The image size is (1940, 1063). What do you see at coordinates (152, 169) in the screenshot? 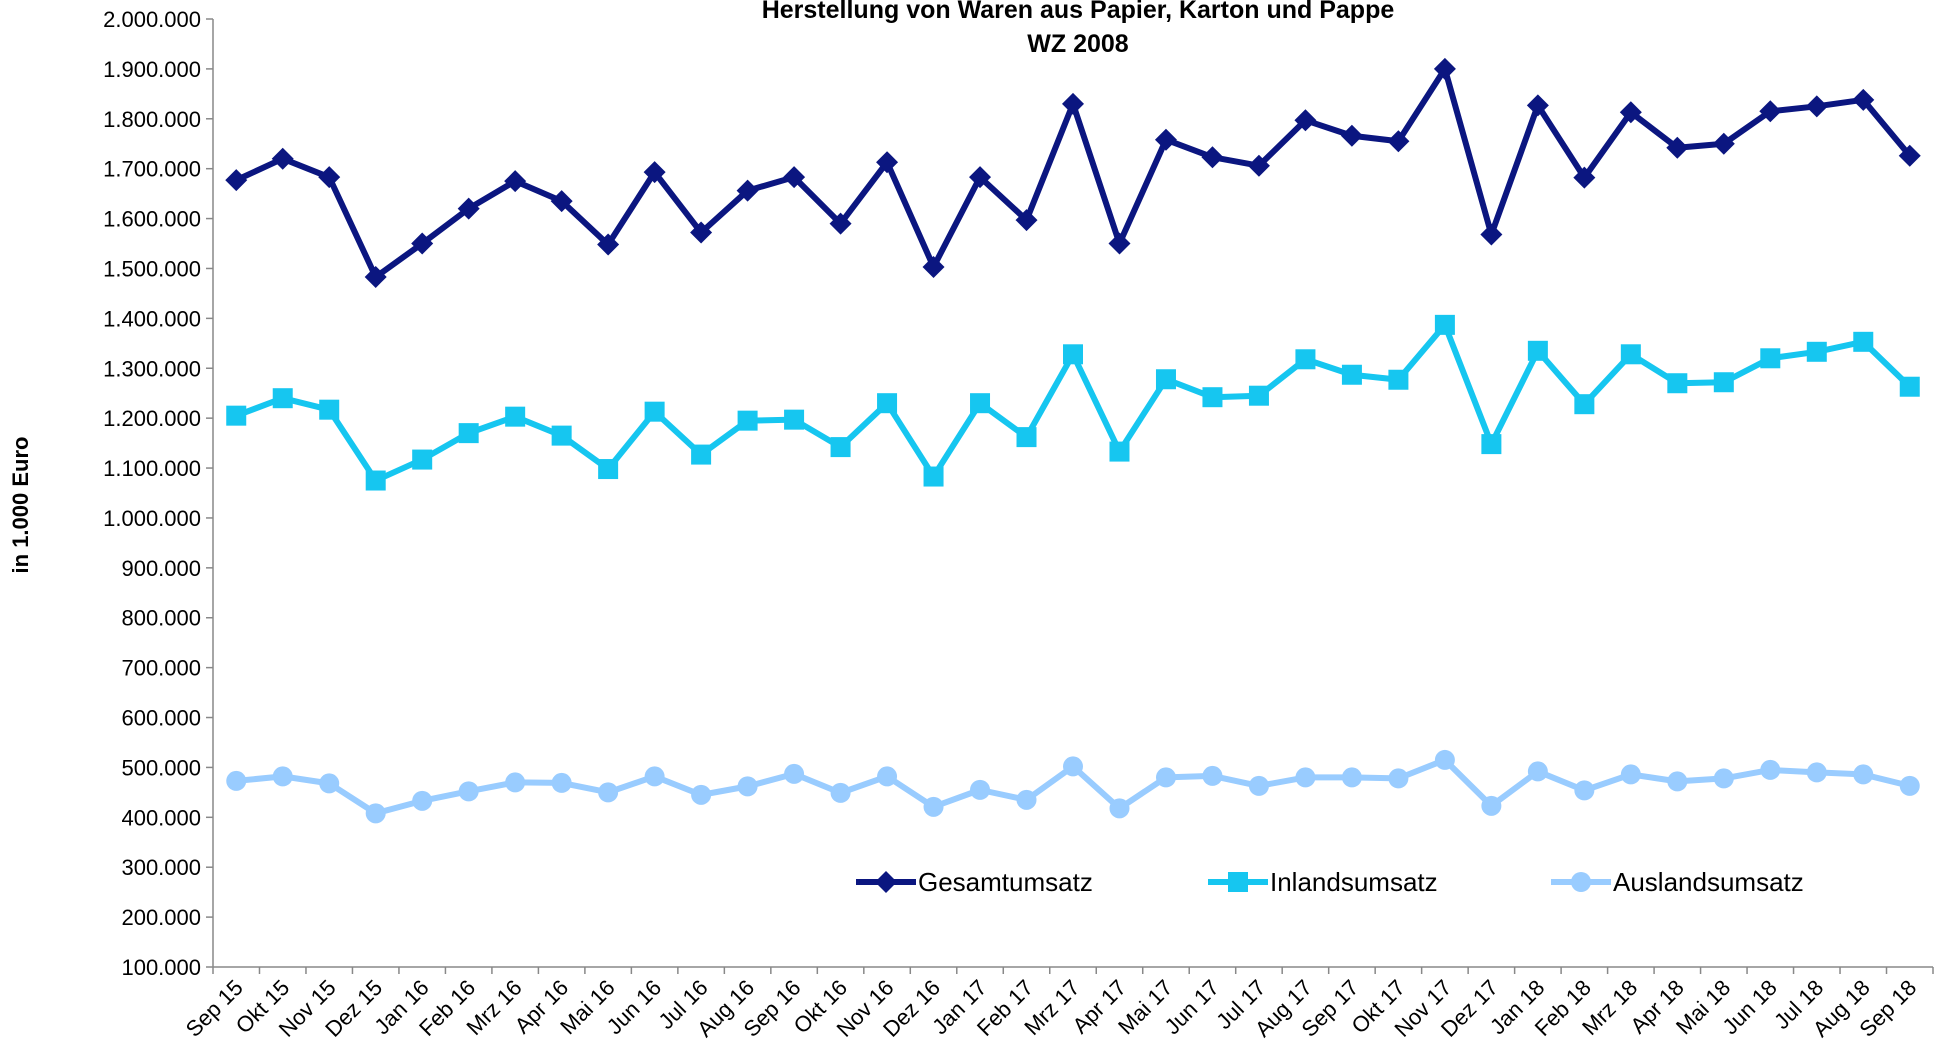
I see `y-tick-label: 1.700.000` at bounding box center [152, 169].